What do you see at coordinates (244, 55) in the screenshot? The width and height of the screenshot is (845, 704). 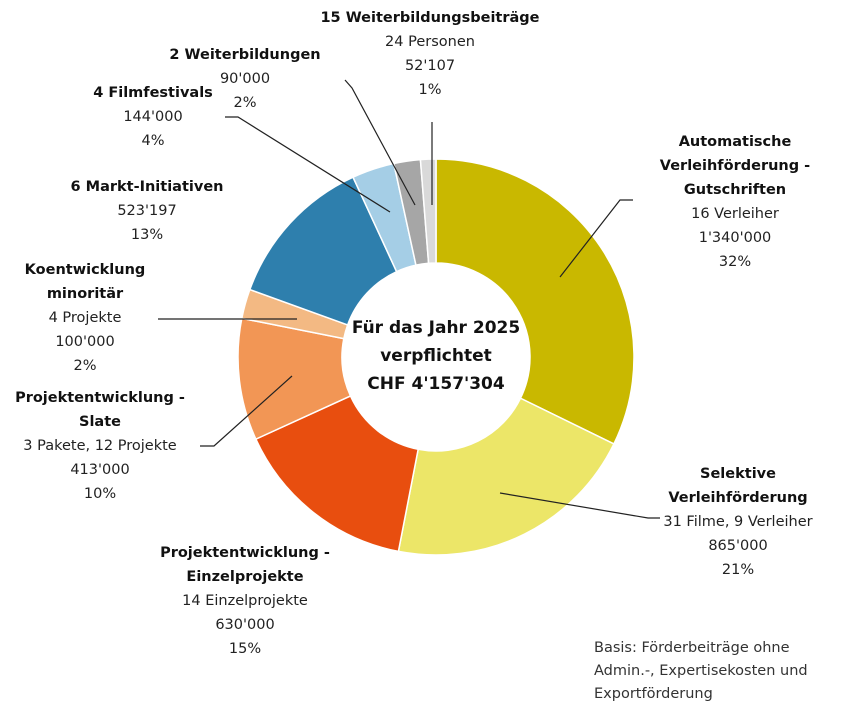 I see `slice-label: 2 Weiterbildungen` at bounding box center [244, 55].